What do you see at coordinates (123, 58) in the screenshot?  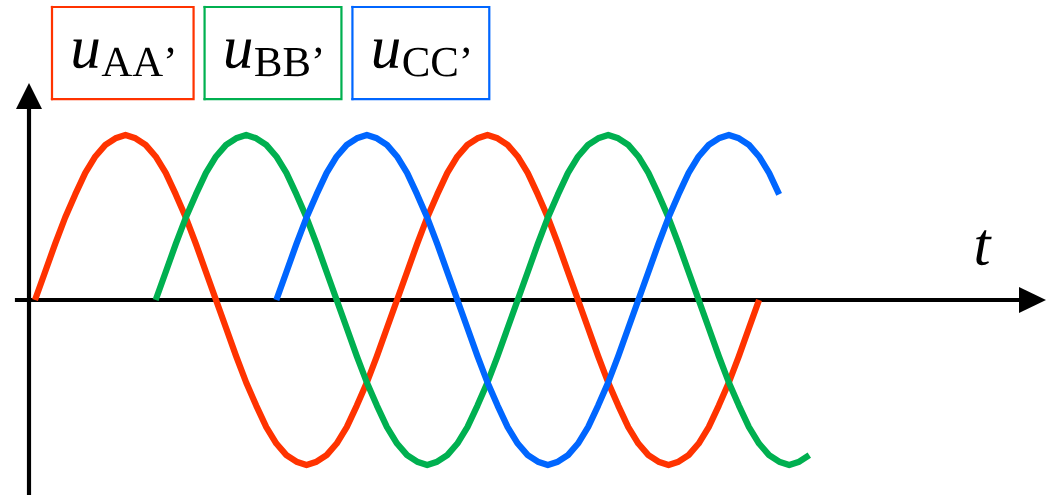 I see `legend-label: u$_{AA’}$` at bounding box center [123, 58].